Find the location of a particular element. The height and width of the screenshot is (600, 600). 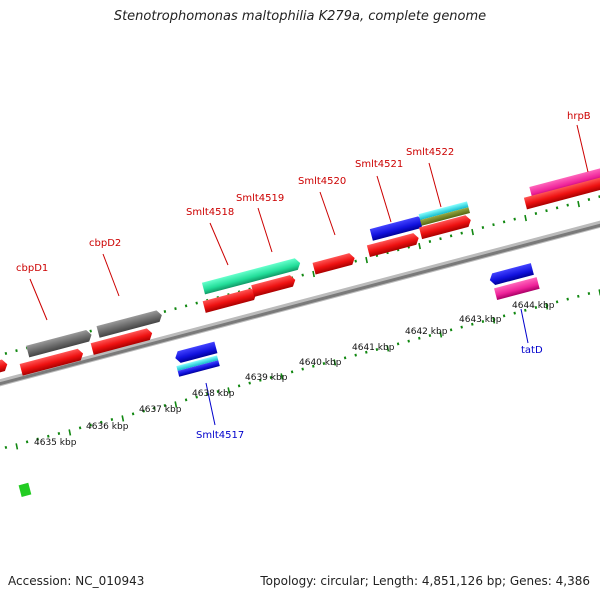

gene-label: cbpD2 is located at coordinates (105, 243).